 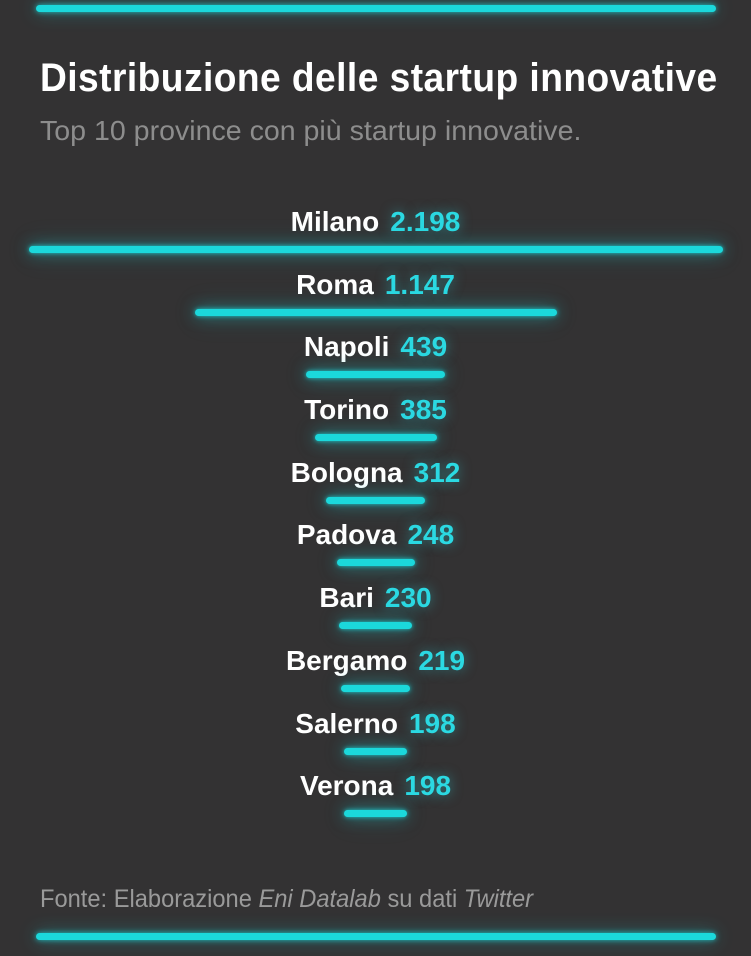 I want to click on source-note-prefix: Fonte: Elaborazione, so click(x=149, y=899).